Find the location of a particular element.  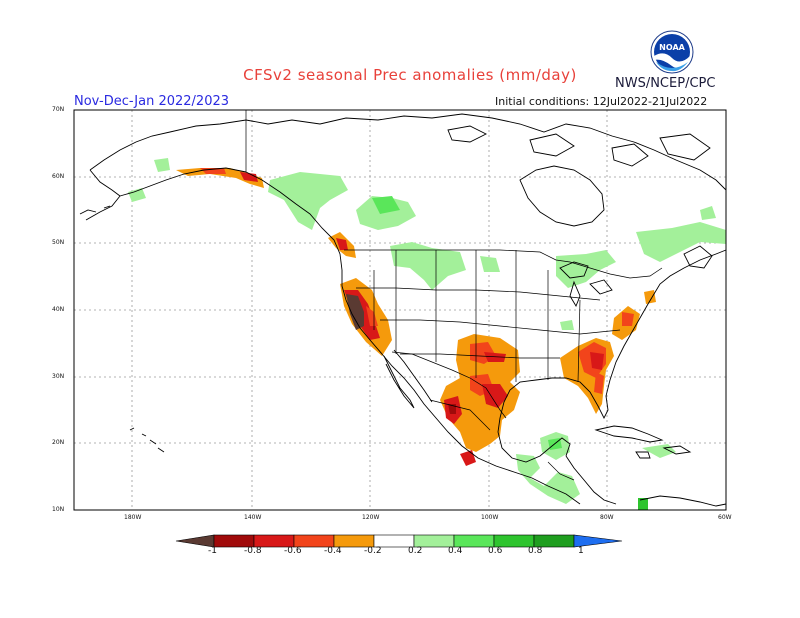

noaa-logo-text: NOAA is located at coordinates (672, 47).